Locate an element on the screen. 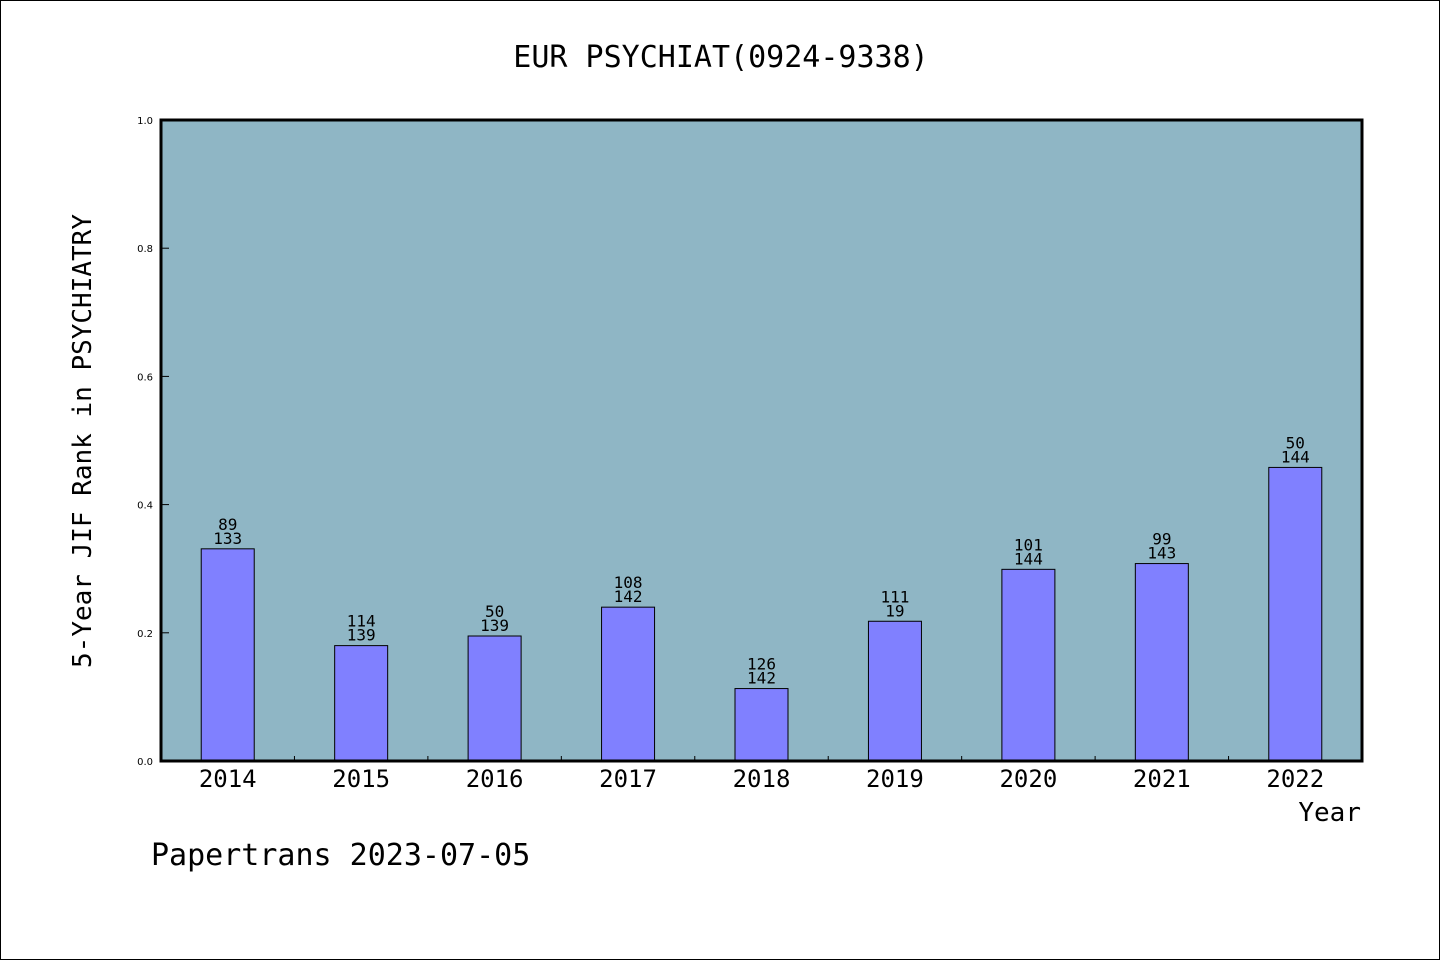 This screenshot has height=961, width=1440. bar-label-top-2021: 99 is located at coordinates (1161, 539).